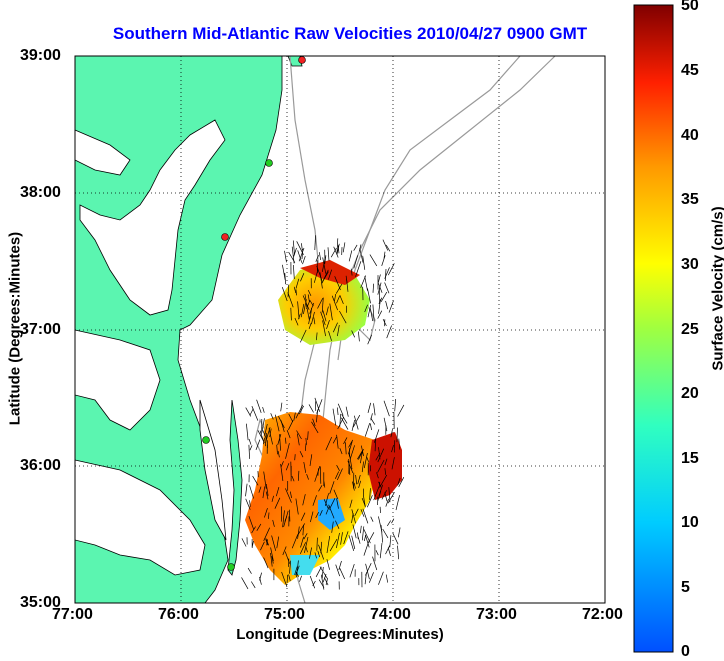 Image resolution: width=724 pixels, height=661 pixels. Describe the element at coordinates (40, 330) in the screenshot. I see `y-tick-label: 37:00` at that location.